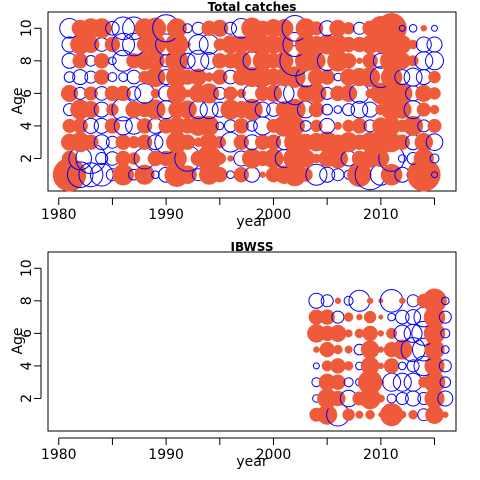  What do you see at coordinates (27, 60) in the screenshot?
I see `y-tick-label: 8` at bounding box center [27, 60].